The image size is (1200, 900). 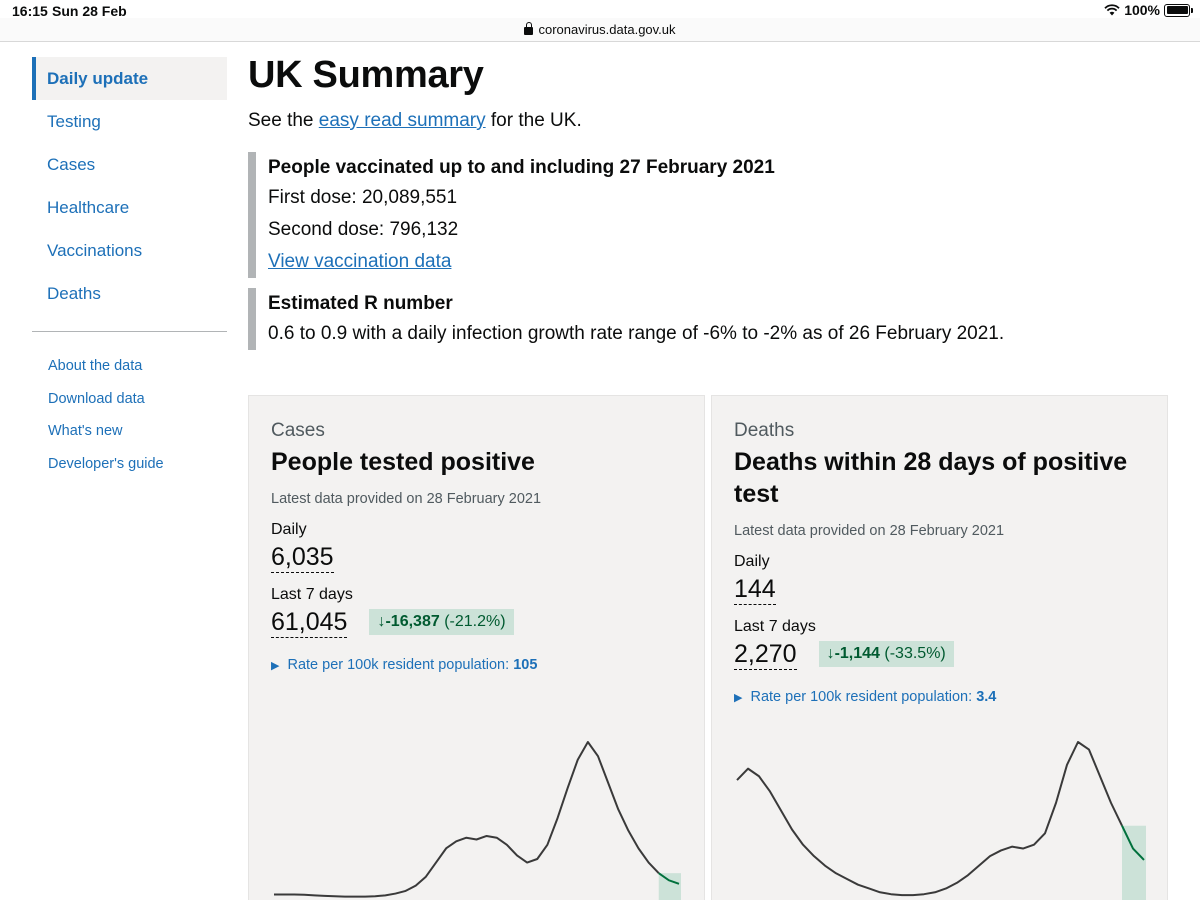 What do you see at coordinates (755, 590) in the screenshot?
I see `daily-value: 144` at bounding box center [755, 590].